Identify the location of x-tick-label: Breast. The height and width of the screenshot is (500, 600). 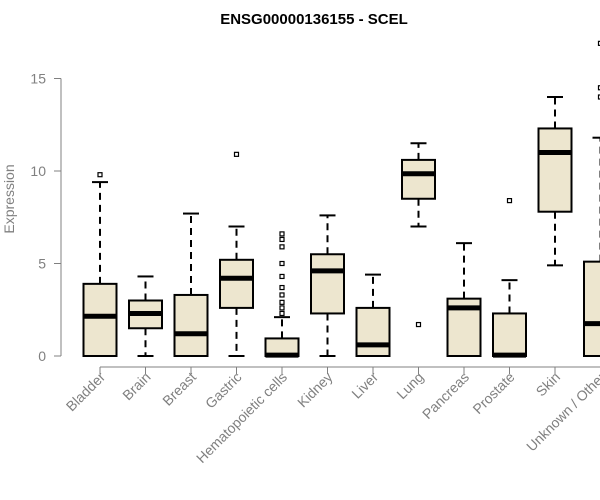
(179, 389).